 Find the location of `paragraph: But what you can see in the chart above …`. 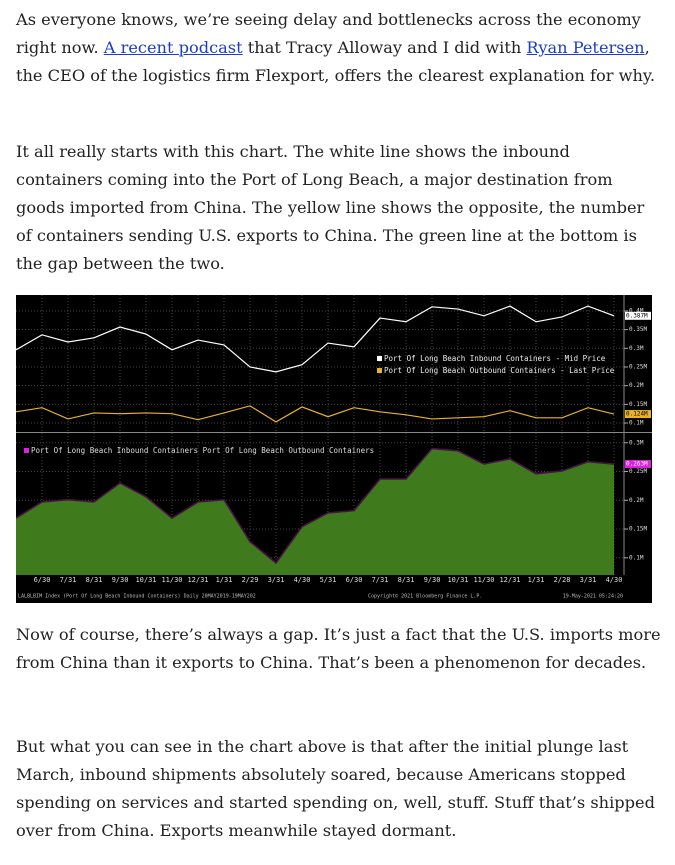

paragraph: But what you can see in the chart above … is located at coordinates (338, 789).